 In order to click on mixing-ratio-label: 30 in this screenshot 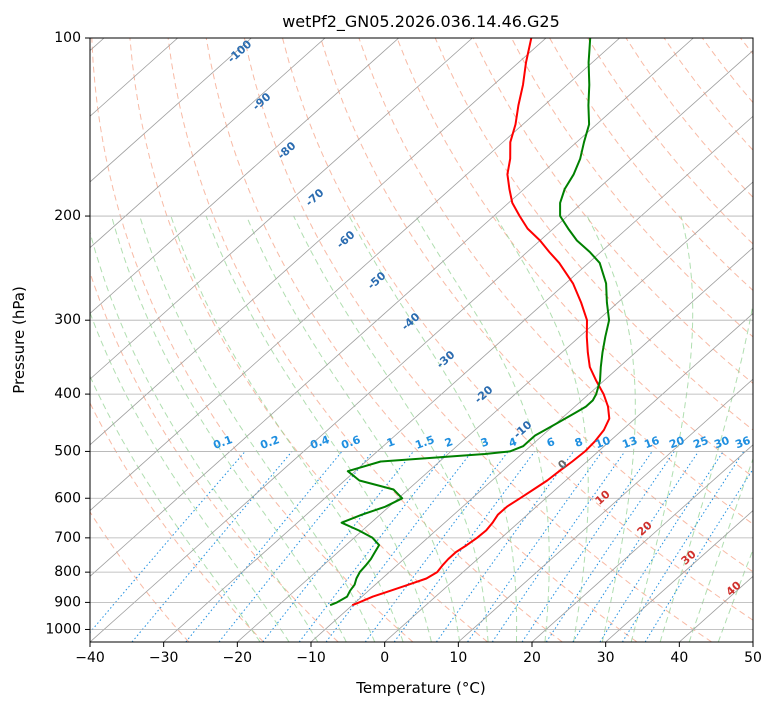, I will do `click(721, 443)`.